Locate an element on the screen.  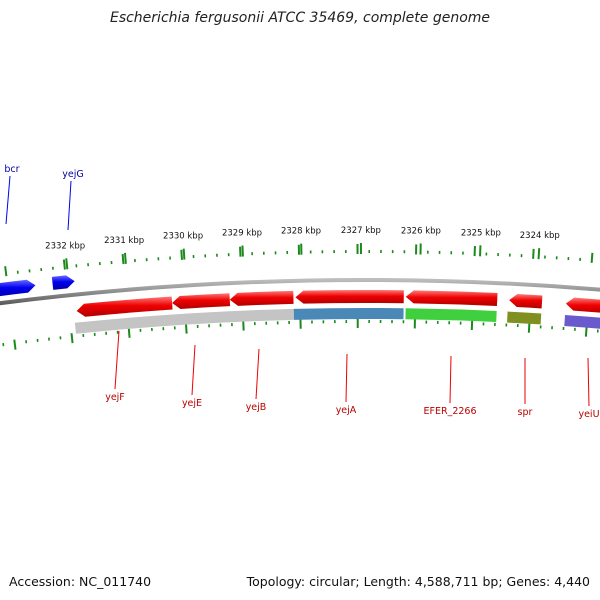
gene-arrow-yejg is located at coordinates (63, 282).